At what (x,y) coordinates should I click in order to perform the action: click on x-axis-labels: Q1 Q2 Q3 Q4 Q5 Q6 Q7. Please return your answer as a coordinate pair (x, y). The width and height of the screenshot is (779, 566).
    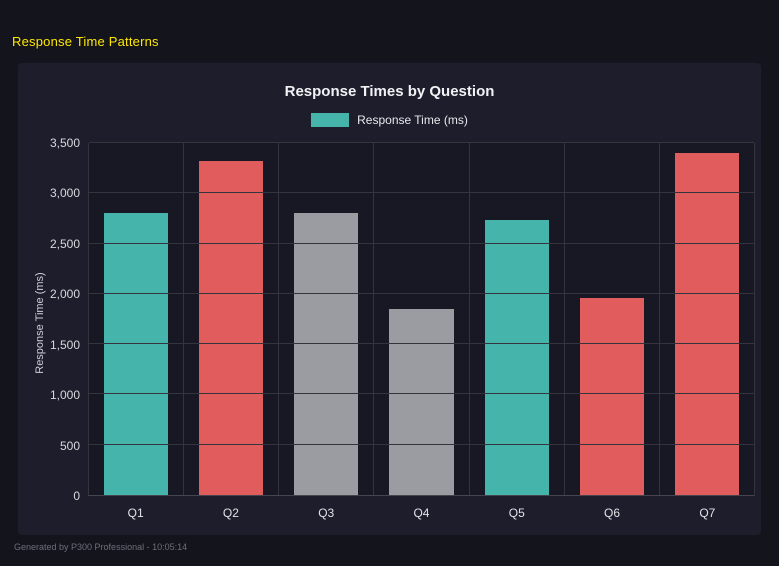
    Looking at the image, I should click on (421, 513).